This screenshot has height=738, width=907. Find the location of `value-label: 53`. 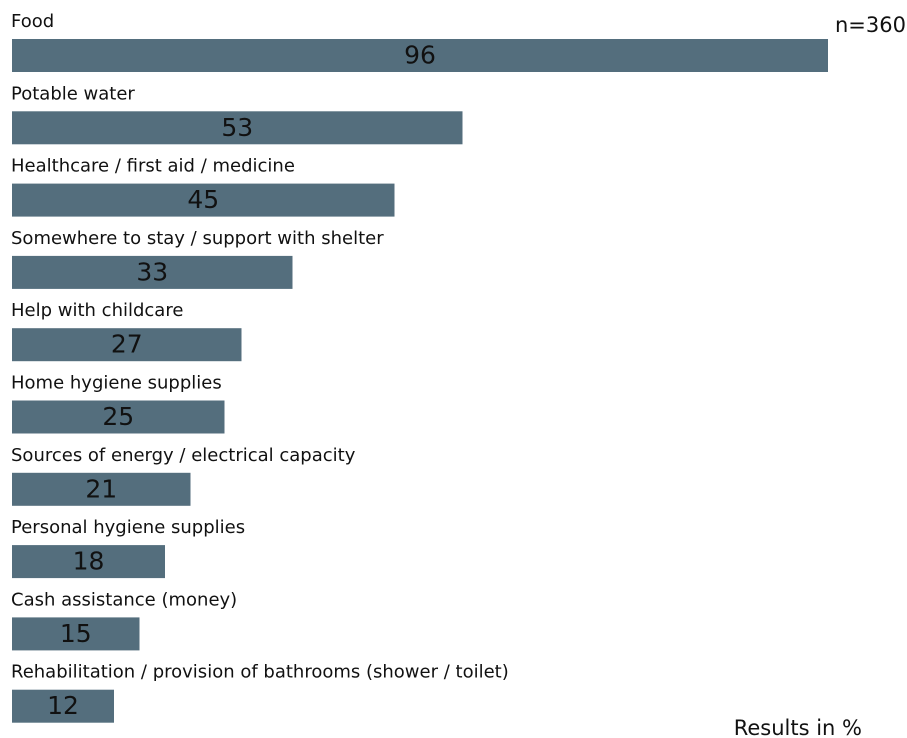

value-label: 53 is located at coordinates (237, 127).